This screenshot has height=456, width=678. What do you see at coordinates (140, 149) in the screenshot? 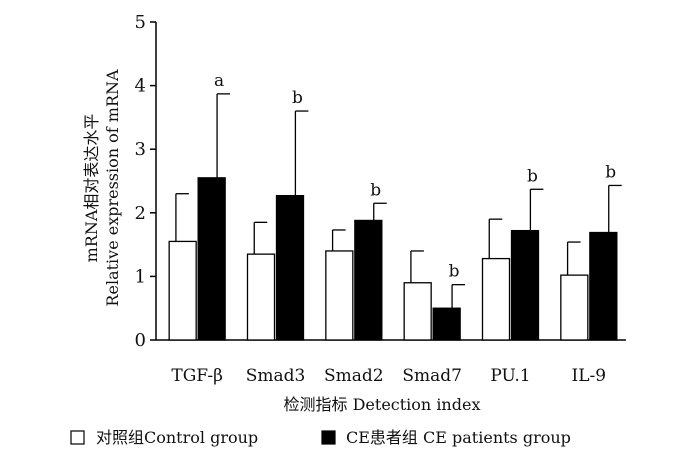
I see `y-tick-label: 3` at bounding box center [140, 149].